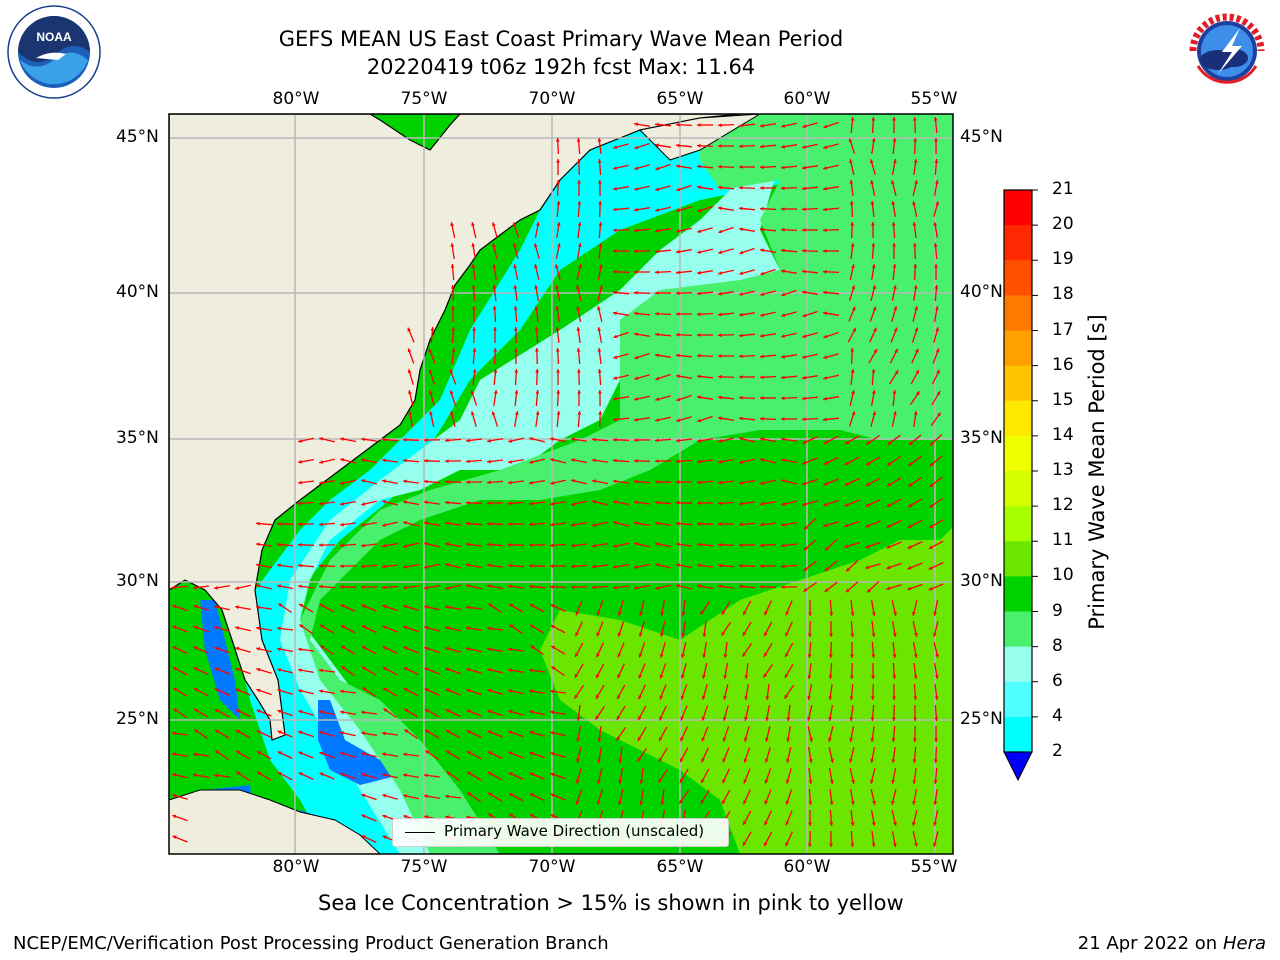 This screenshot has height=960, width=1280. What do you see at coordinates (1063, 505) in the screenshot?
I see `colorbar-tick-label: 12` at bounding box center [1063, 505].